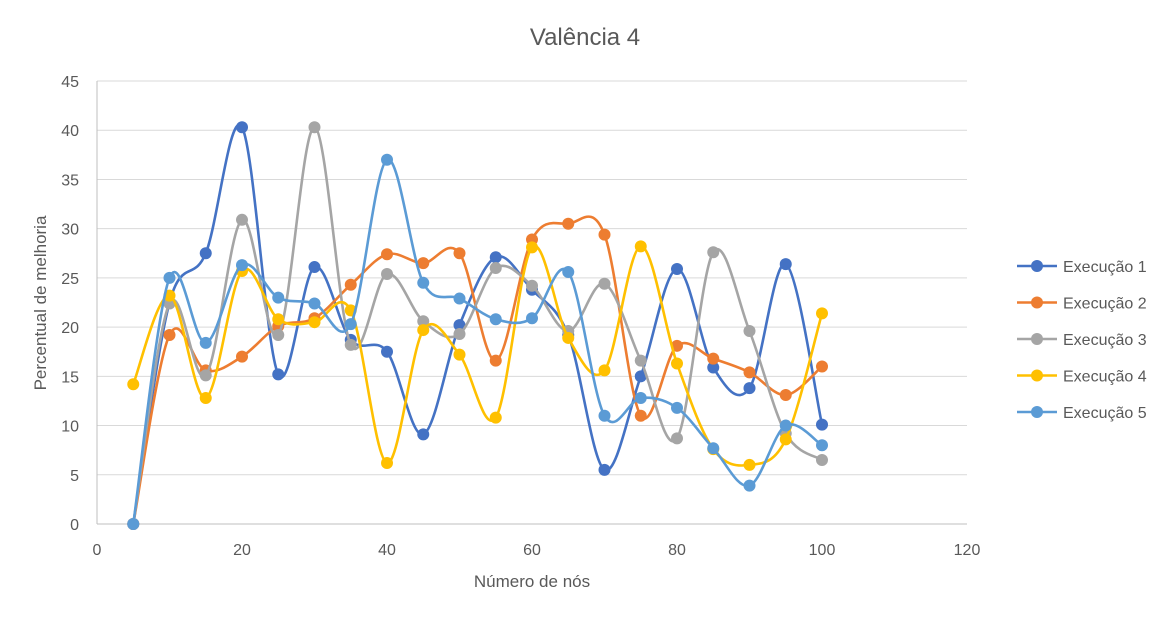 The image size is (1175, 629). Describe the element at coordinates (532, 581) in the screenshot. I see `x-axis-title: Número de nós` at that location.